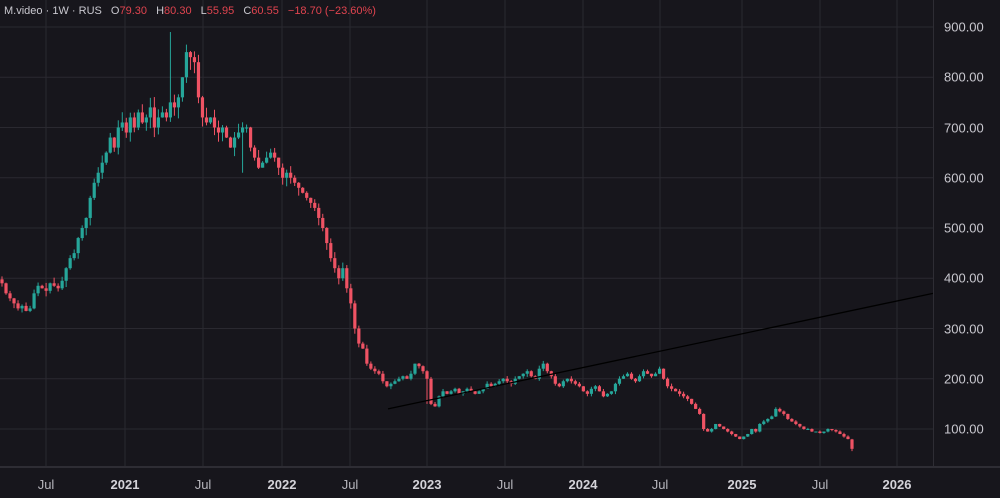 The image size is (1000, 498). What do you see at coordinates (60, 11) in the screenshot?
I see `interval: 1W` at bounding box center [60, 11].